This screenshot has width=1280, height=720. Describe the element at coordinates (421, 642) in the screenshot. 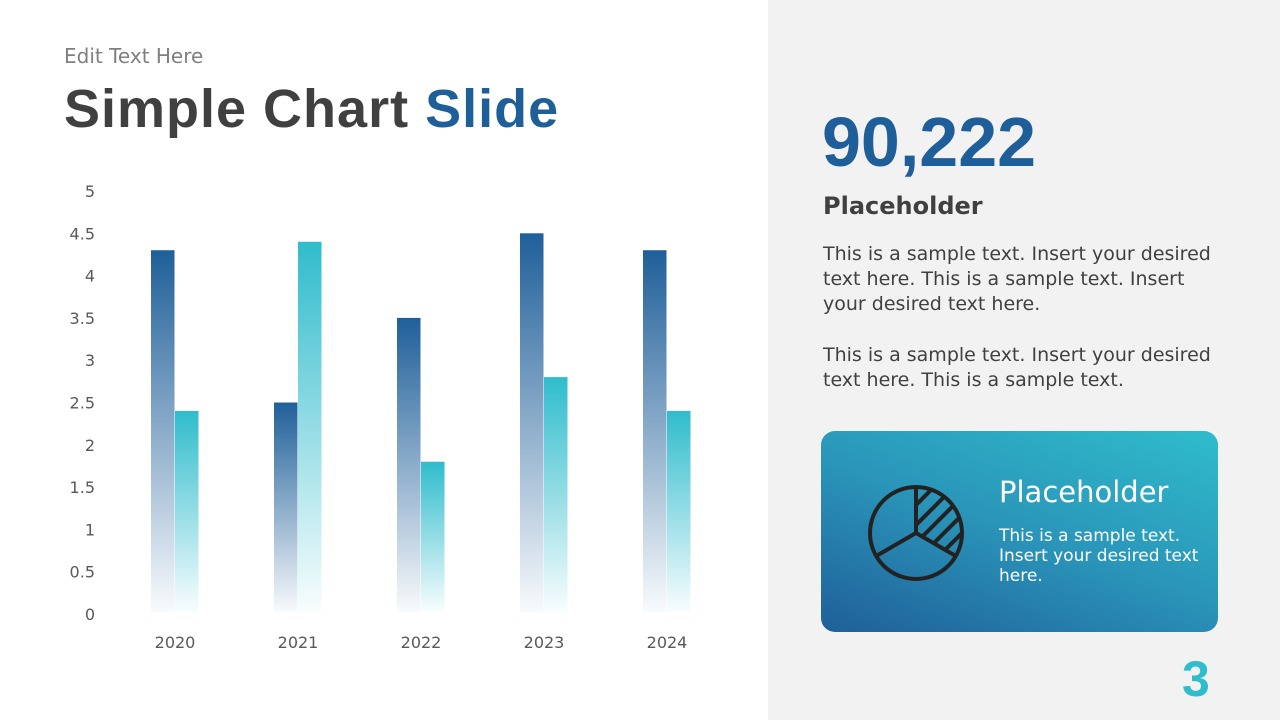

I see `x-tick-label: 2022` at that location.